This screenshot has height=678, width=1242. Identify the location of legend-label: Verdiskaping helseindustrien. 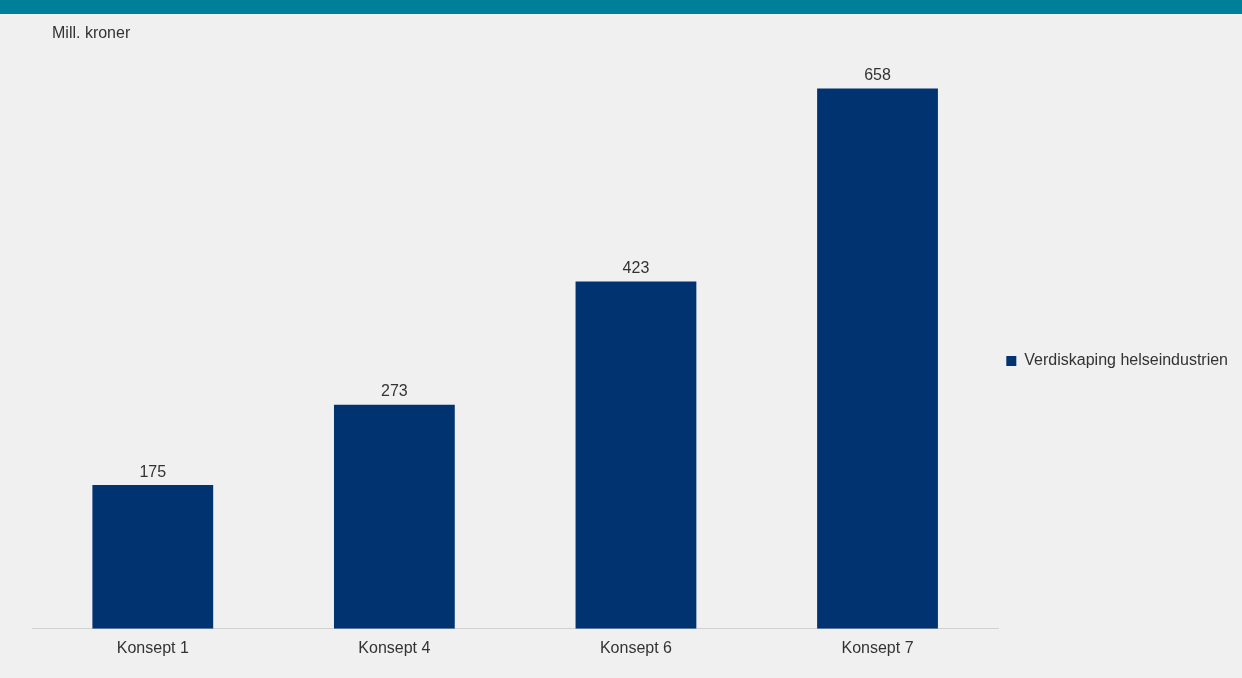
(1126, 360).